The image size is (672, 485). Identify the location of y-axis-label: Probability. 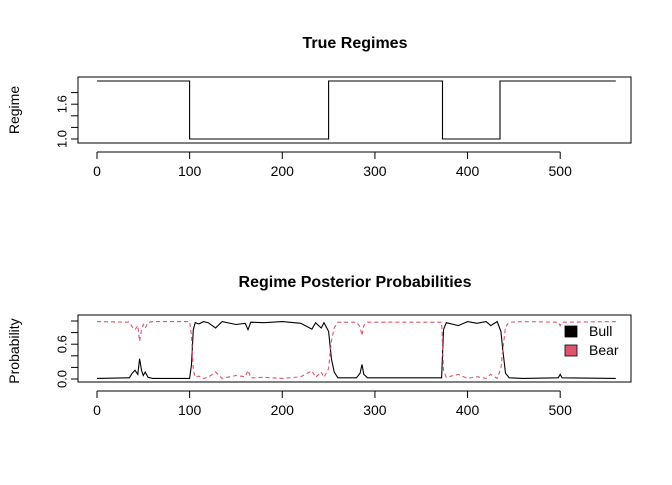
(14, 350).